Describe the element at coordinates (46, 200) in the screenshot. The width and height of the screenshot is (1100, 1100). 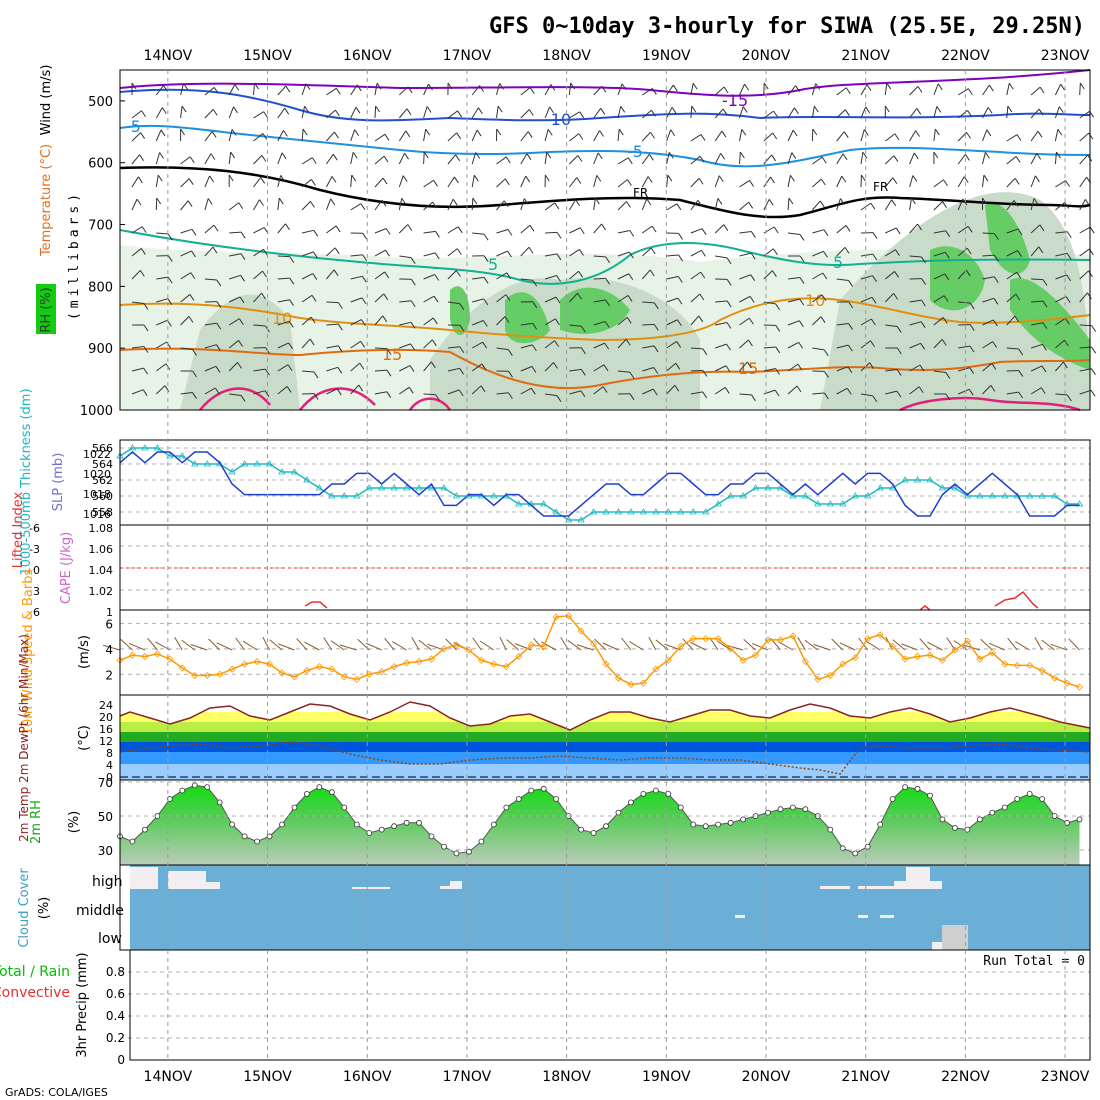
I see `temperature-label: Temperature (°C)` at that location.